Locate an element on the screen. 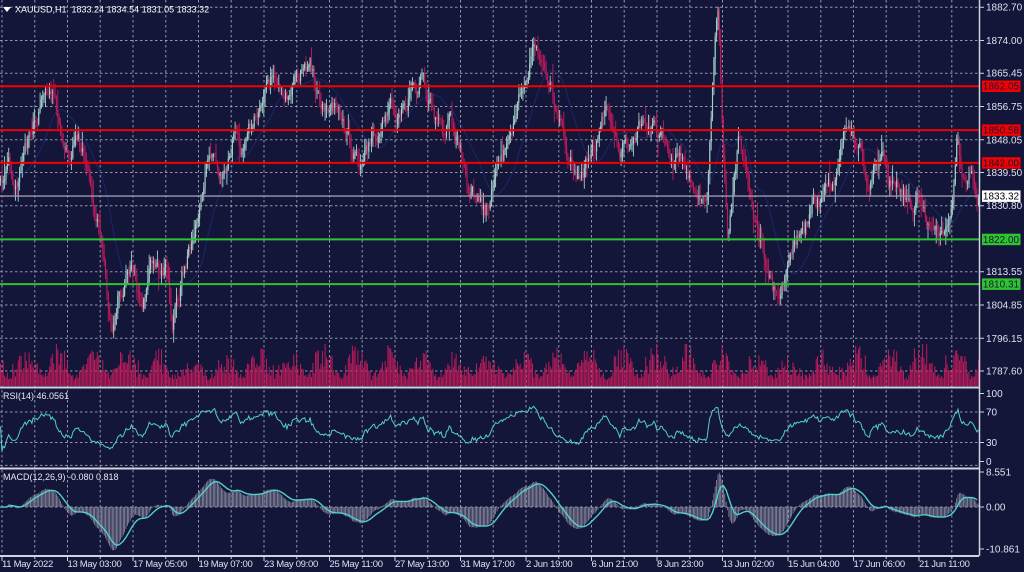 Image resolution: width=1024 pixels, height=572 pixels. svg-text: 1862.05 is located at coordinates (1001, 87).